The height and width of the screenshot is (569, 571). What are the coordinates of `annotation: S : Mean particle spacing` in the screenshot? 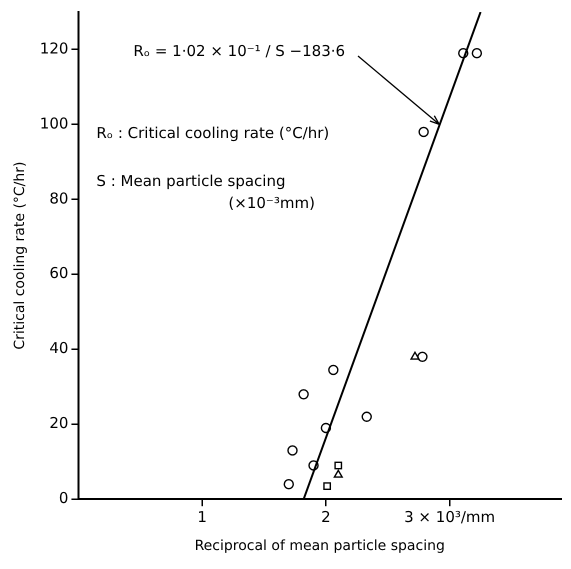 It's located at (191, 181).